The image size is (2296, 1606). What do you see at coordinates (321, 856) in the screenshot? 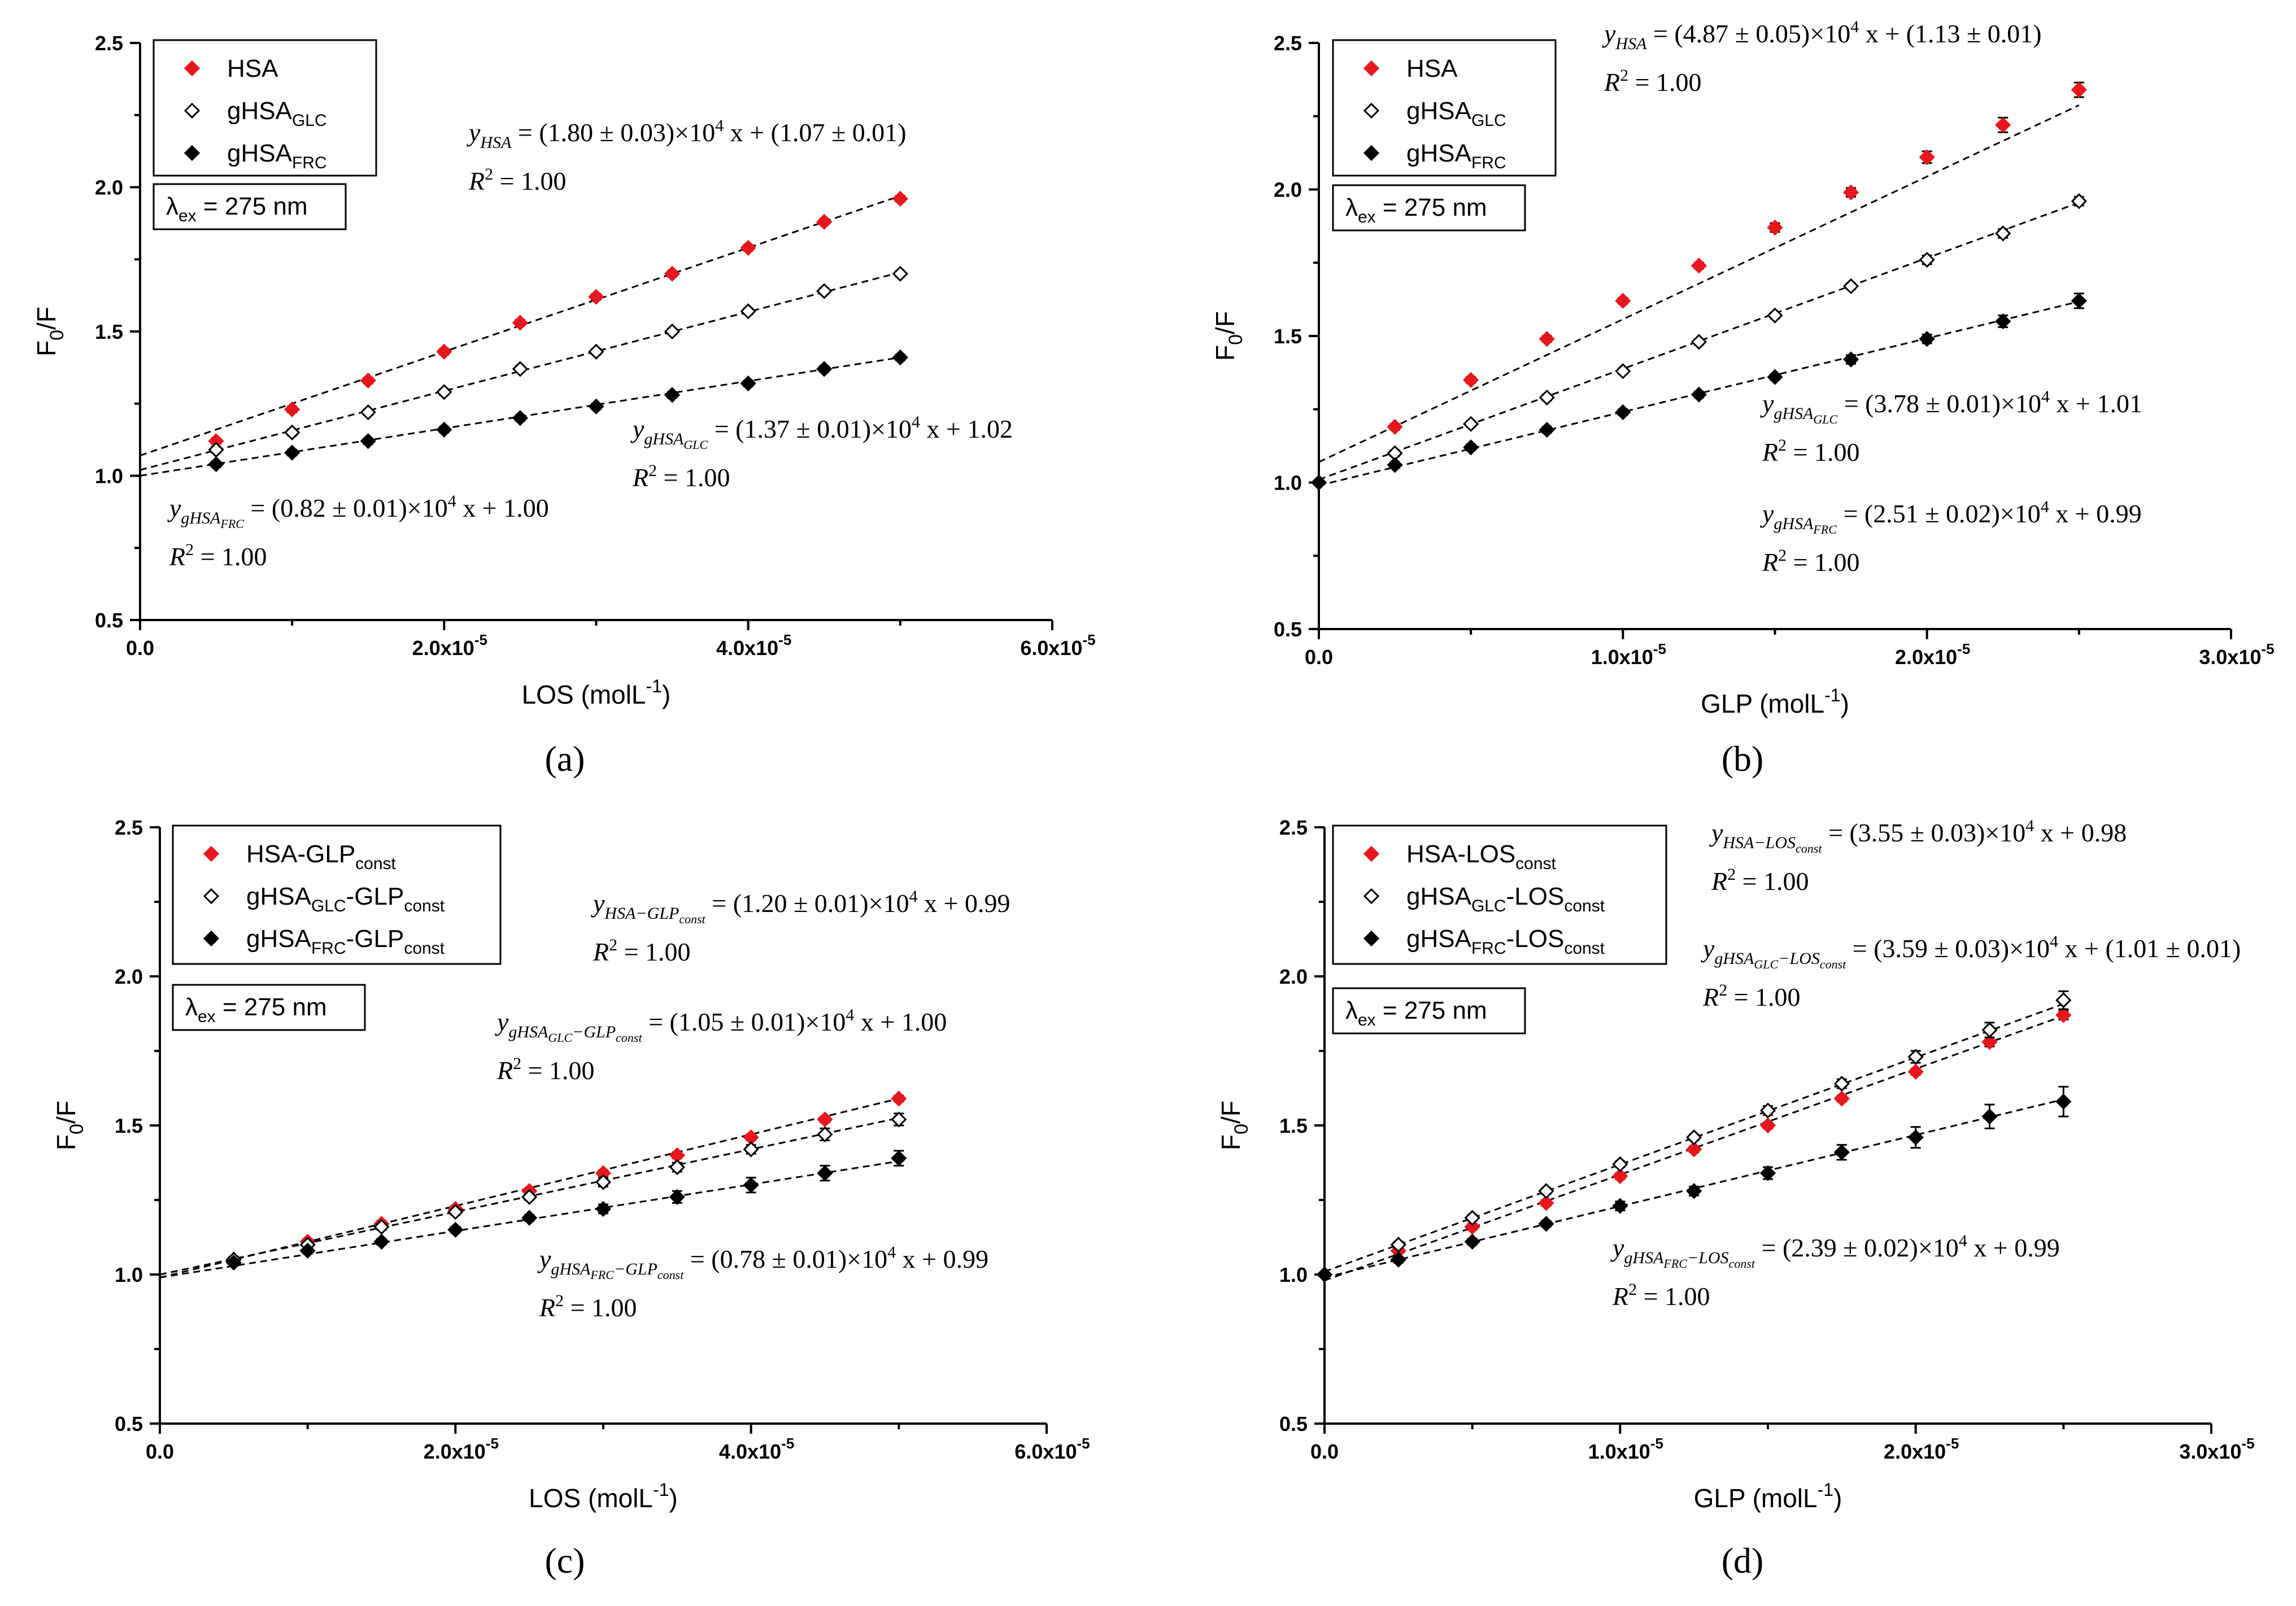
I see `legend-label: HSA-GLPconst` at bounding box center [321, 856].